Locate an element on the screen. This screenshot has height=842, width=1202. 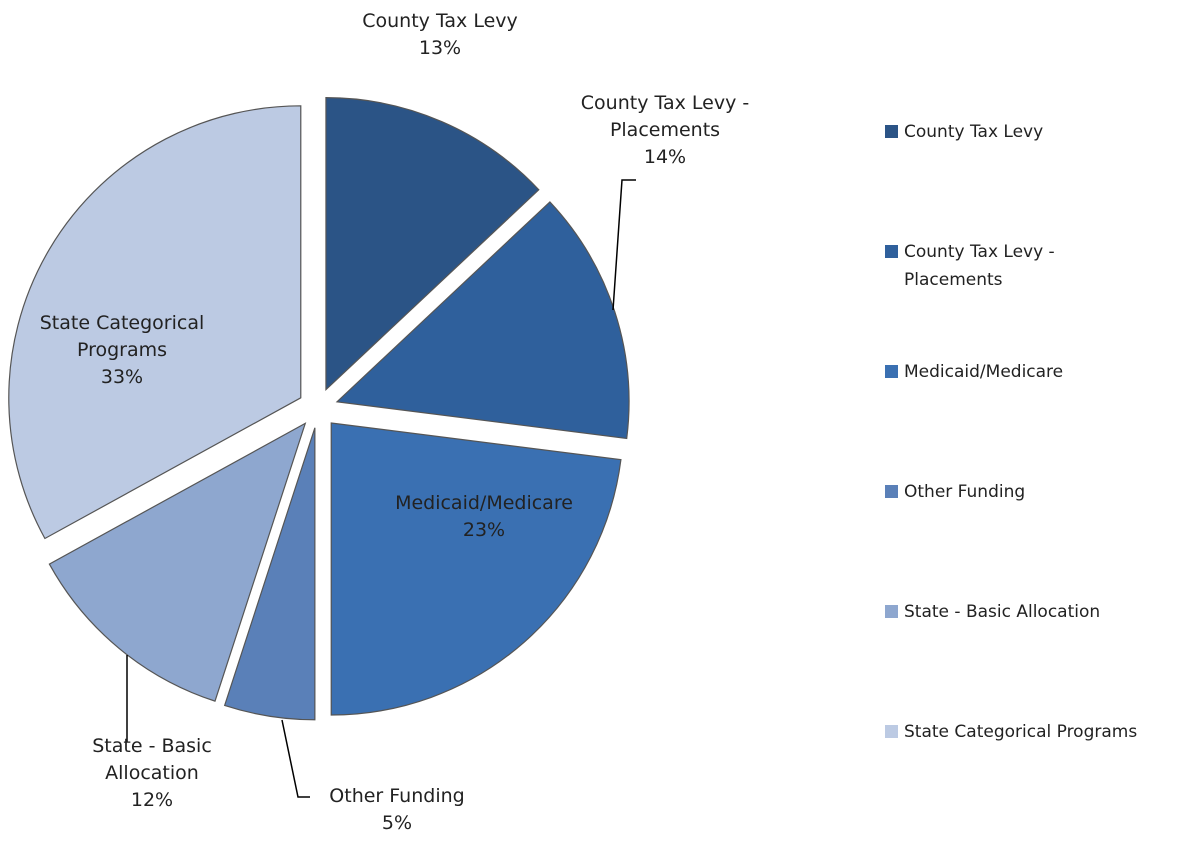
legend-label: County Tax Levy is located at coordinates (974, 132).